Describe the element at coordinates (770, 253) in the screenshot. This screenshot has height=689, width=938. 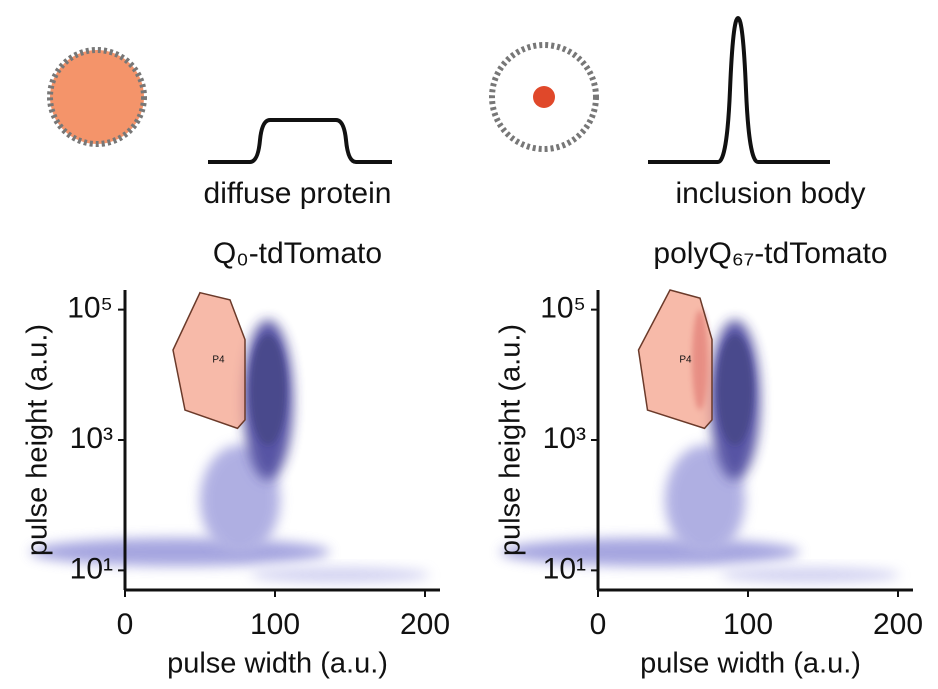
I see `chart-title: polyQ₆₇-tdTomato` at that location.